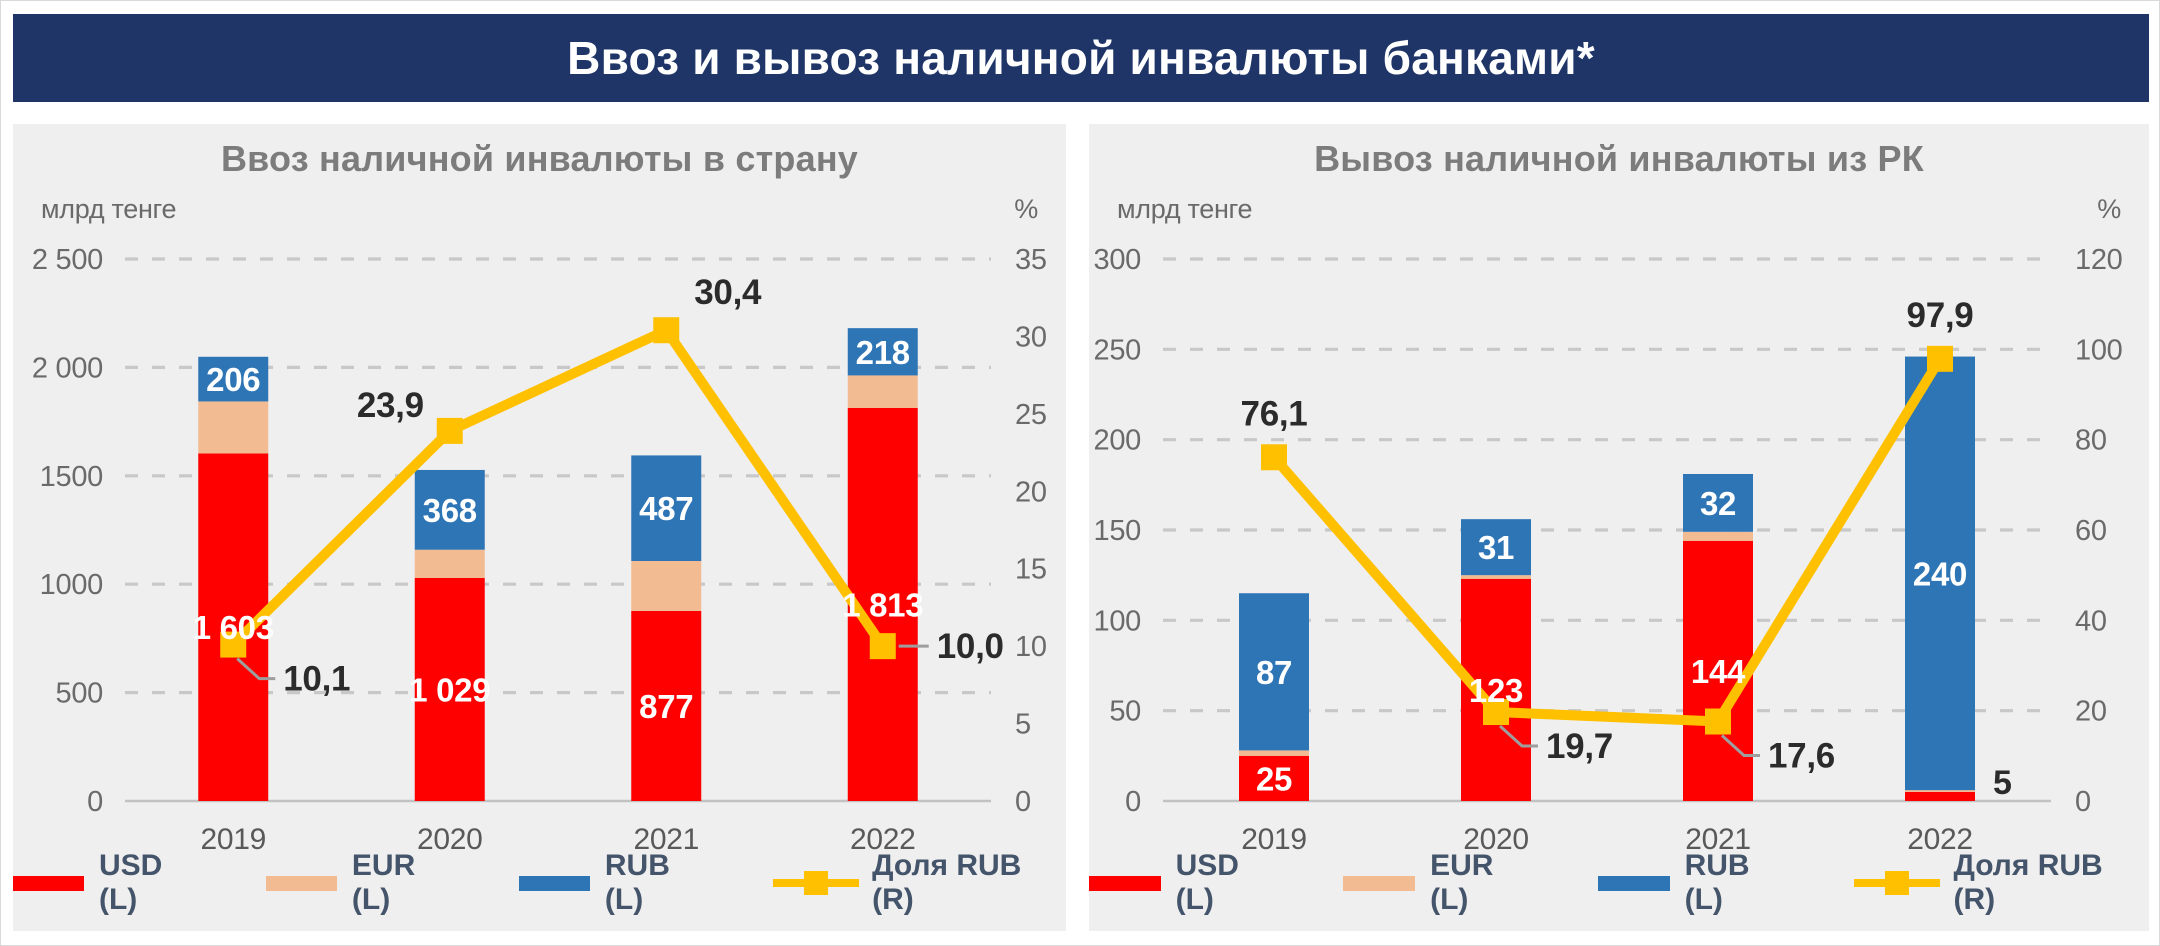  Describe the element at coordinates (449, 689) in the screenshot. I see `svg-text: 1 029` at that location.